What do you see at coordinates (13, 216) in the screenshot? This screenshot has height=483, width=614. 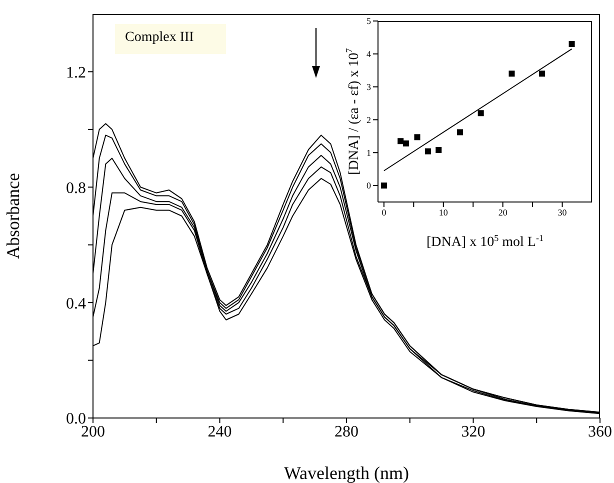 I see `y-axis-title: Absorbance` at bounding box center [13, 216].